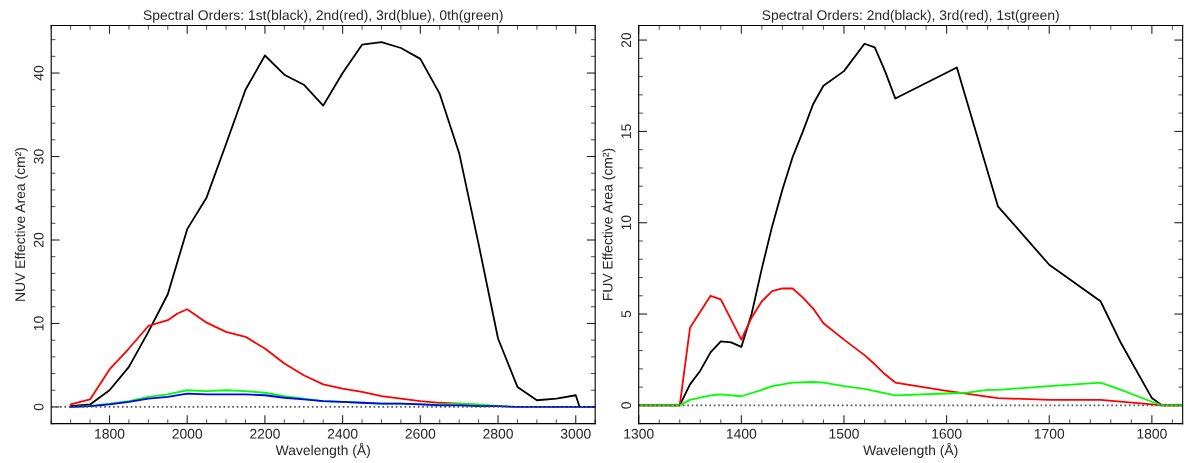 This screenshot has height=463, width=1191. Describe the element at coordinates (323, 16) in the screenshot. I see `chart-title: Spectral Orders: 1st(black), 2nd(red), 3rd(blue), 0th(green)` at that location.